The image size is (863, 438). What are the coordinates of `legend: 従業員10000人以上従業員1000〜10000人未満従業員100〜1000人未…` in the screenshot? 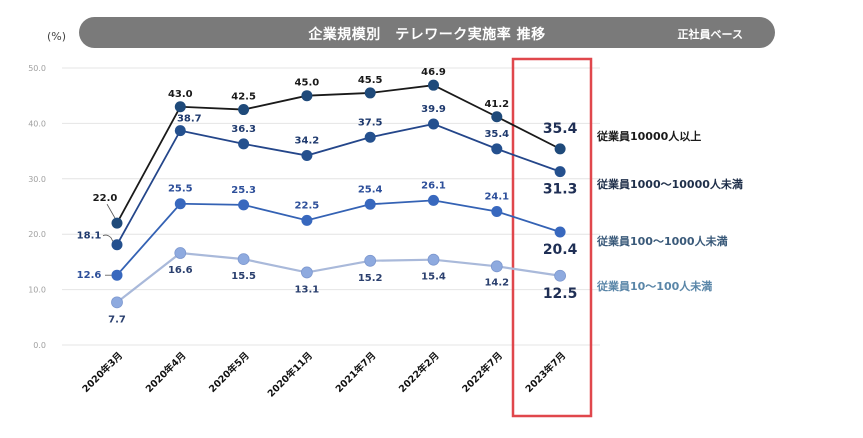 It's located at (669, 211).